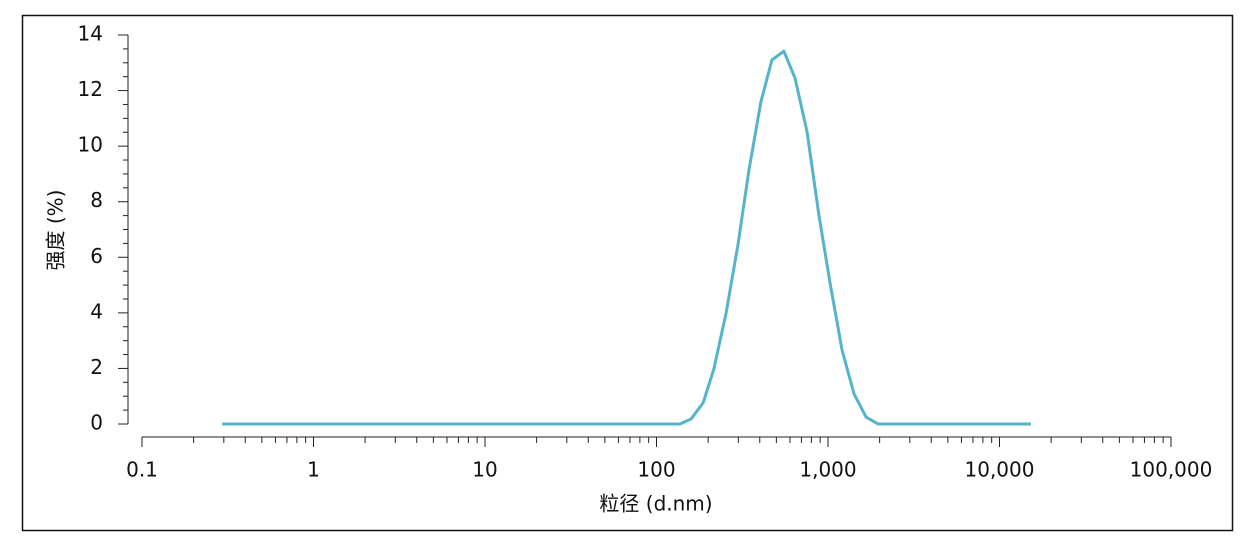  What do you see at coordinates (656, 470) in the screenshot?
I see `x-tick-label: 100` at bounding box center [656, 470].